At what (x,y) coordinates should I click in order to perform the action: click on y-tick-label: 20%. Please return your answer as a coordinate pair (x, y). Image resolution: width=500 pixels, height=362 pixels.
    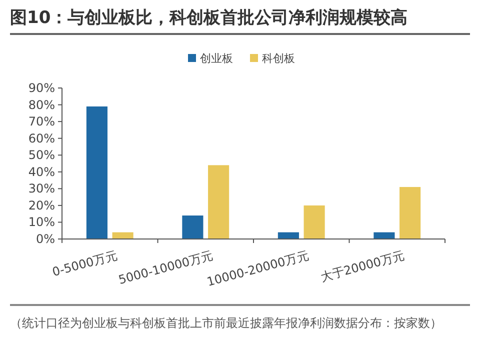
    Looking at the image, I should click on (41, 205).